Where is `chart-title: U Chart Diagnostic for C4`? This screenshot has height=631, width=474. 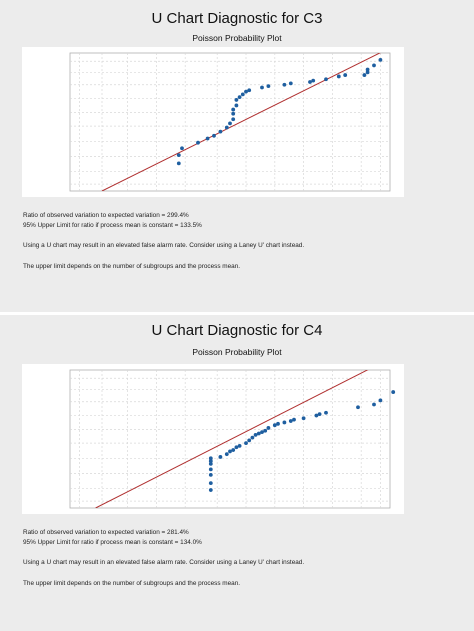
chart-title: U Chart Diagnostic for C4 is located at coordinates (237, 330).